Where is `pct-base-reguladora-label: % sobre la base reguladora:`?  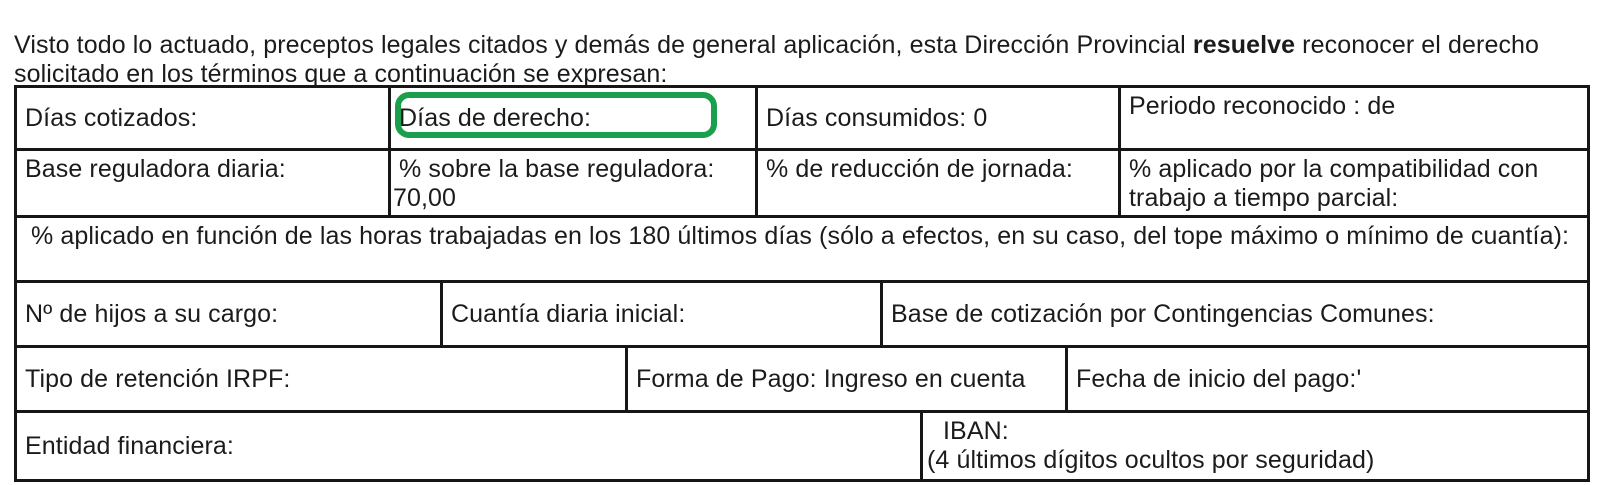 pct-base-reguladora-label: % sobre la base reguladora: is located at coordinates (557, 169).